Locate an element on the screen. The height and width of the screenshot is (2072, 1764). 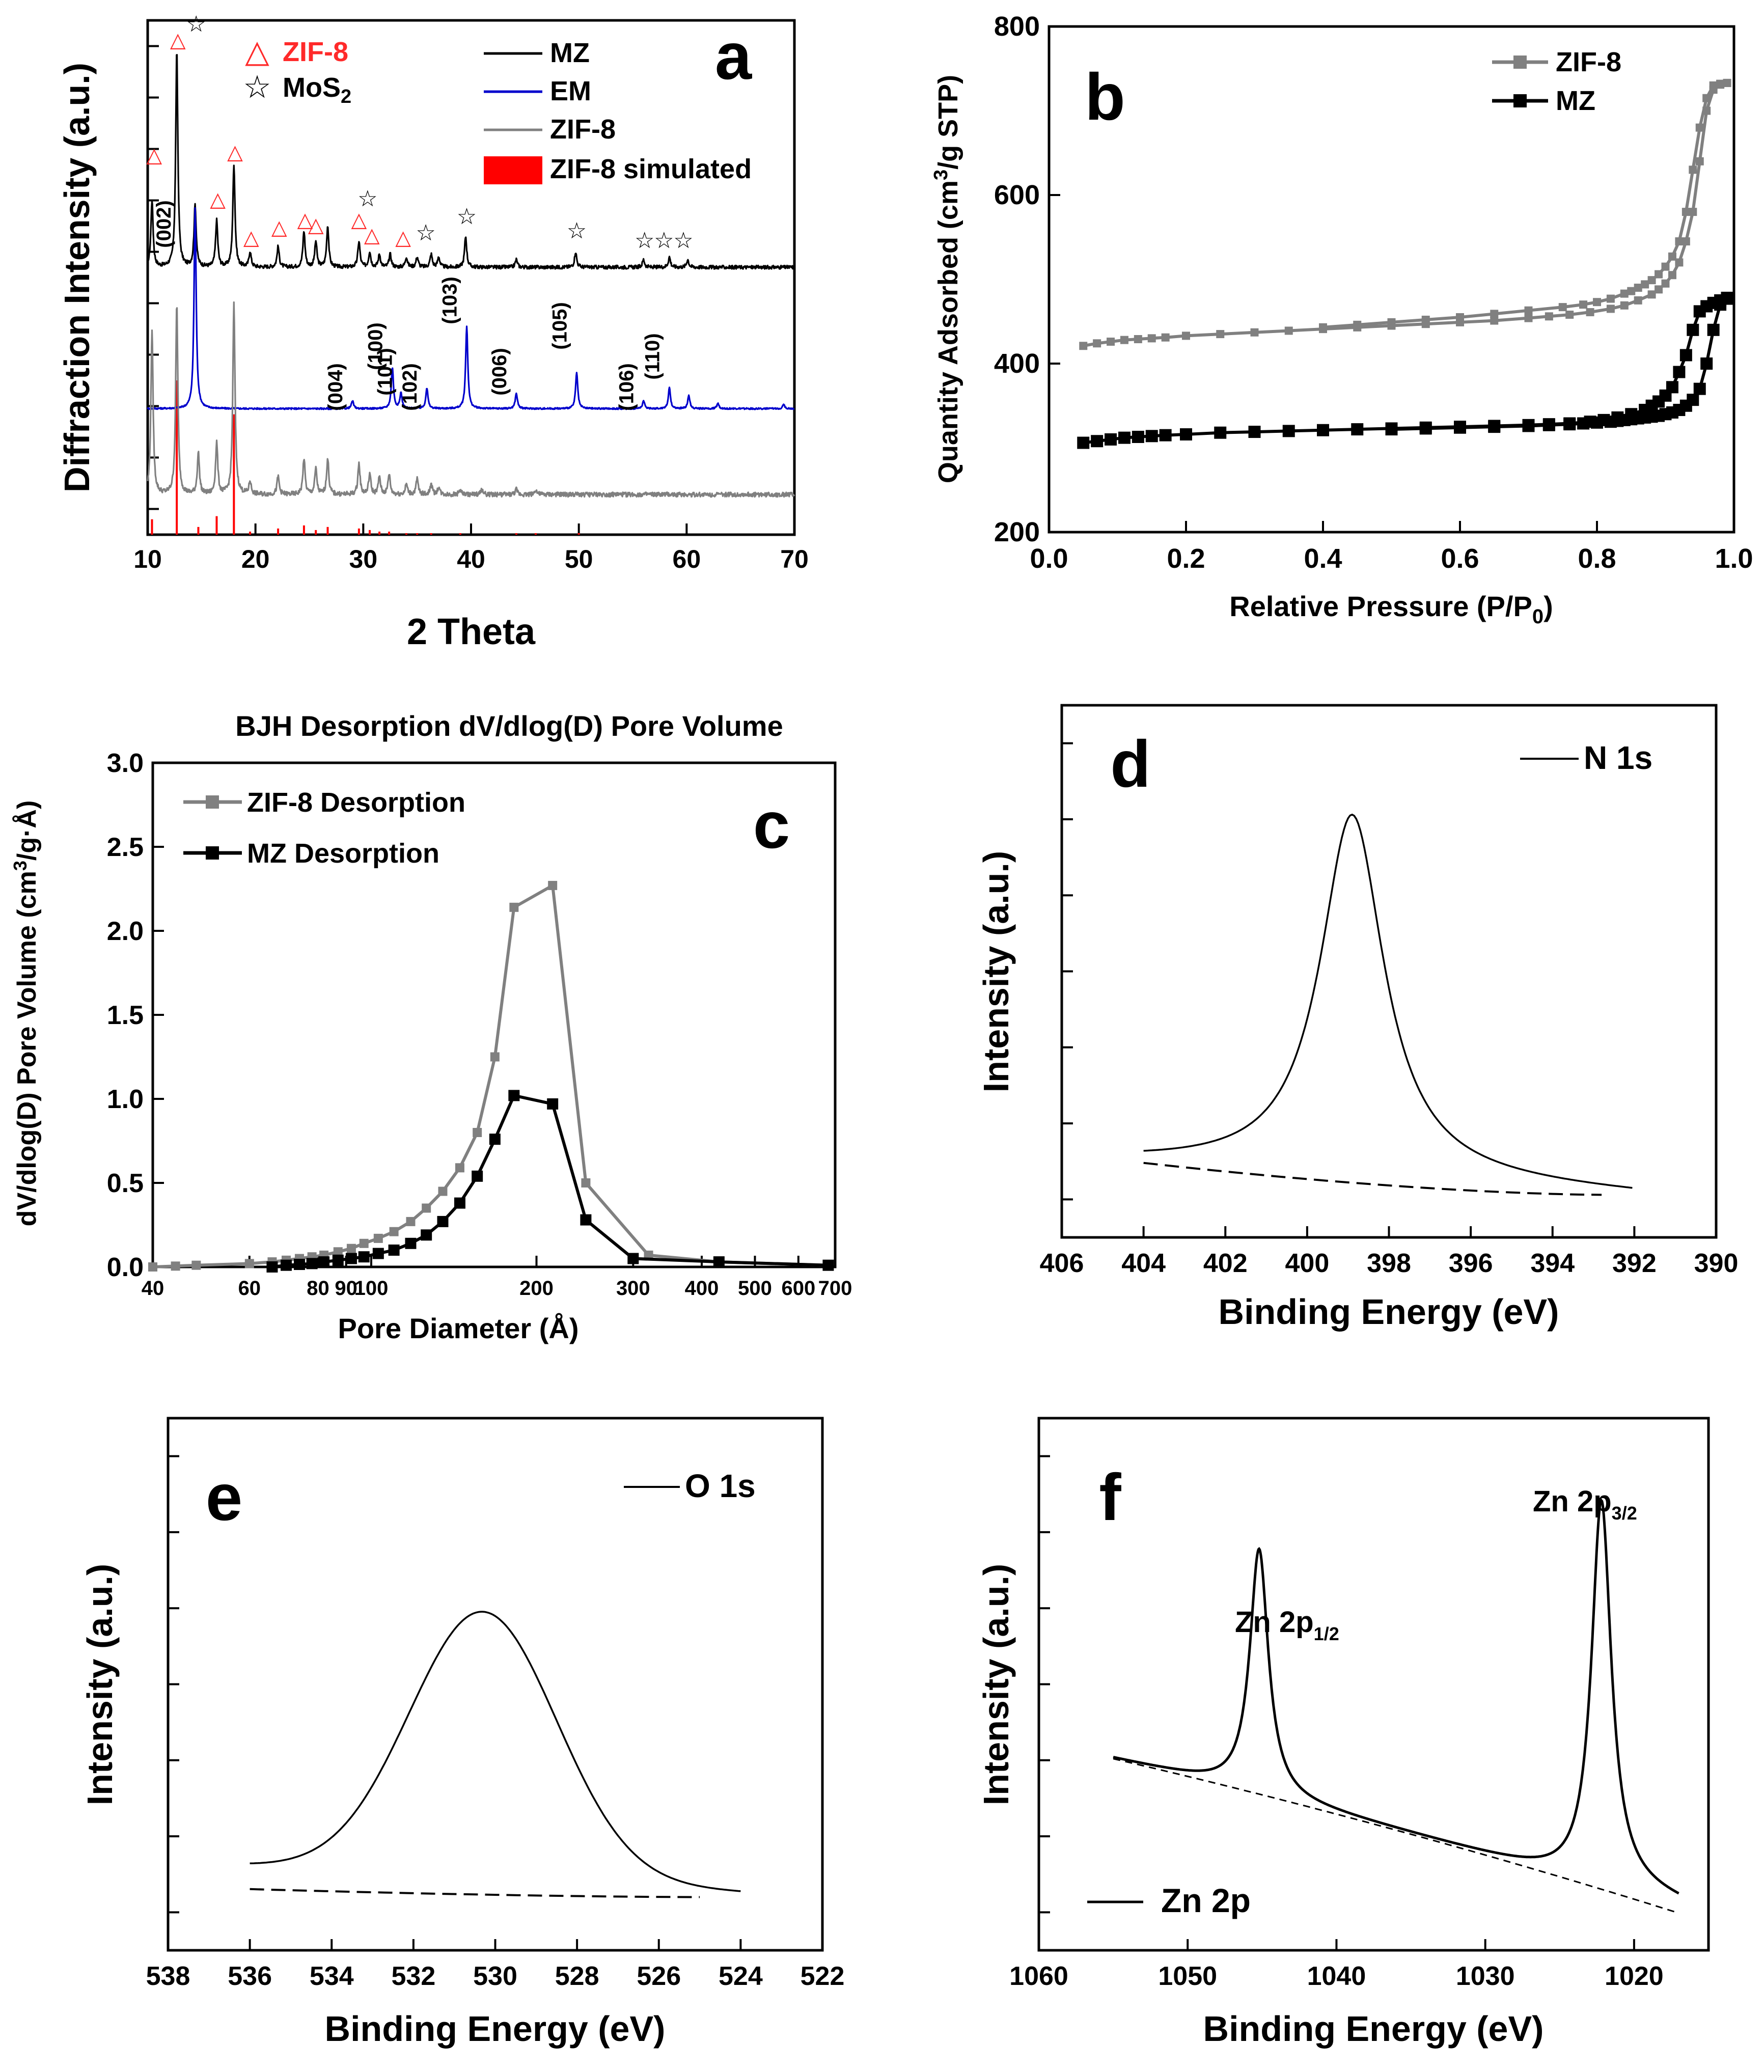
panel-b-ylabel: Quantity Adsorbed (cm3/g STP) is located at coordinates (946, 279).